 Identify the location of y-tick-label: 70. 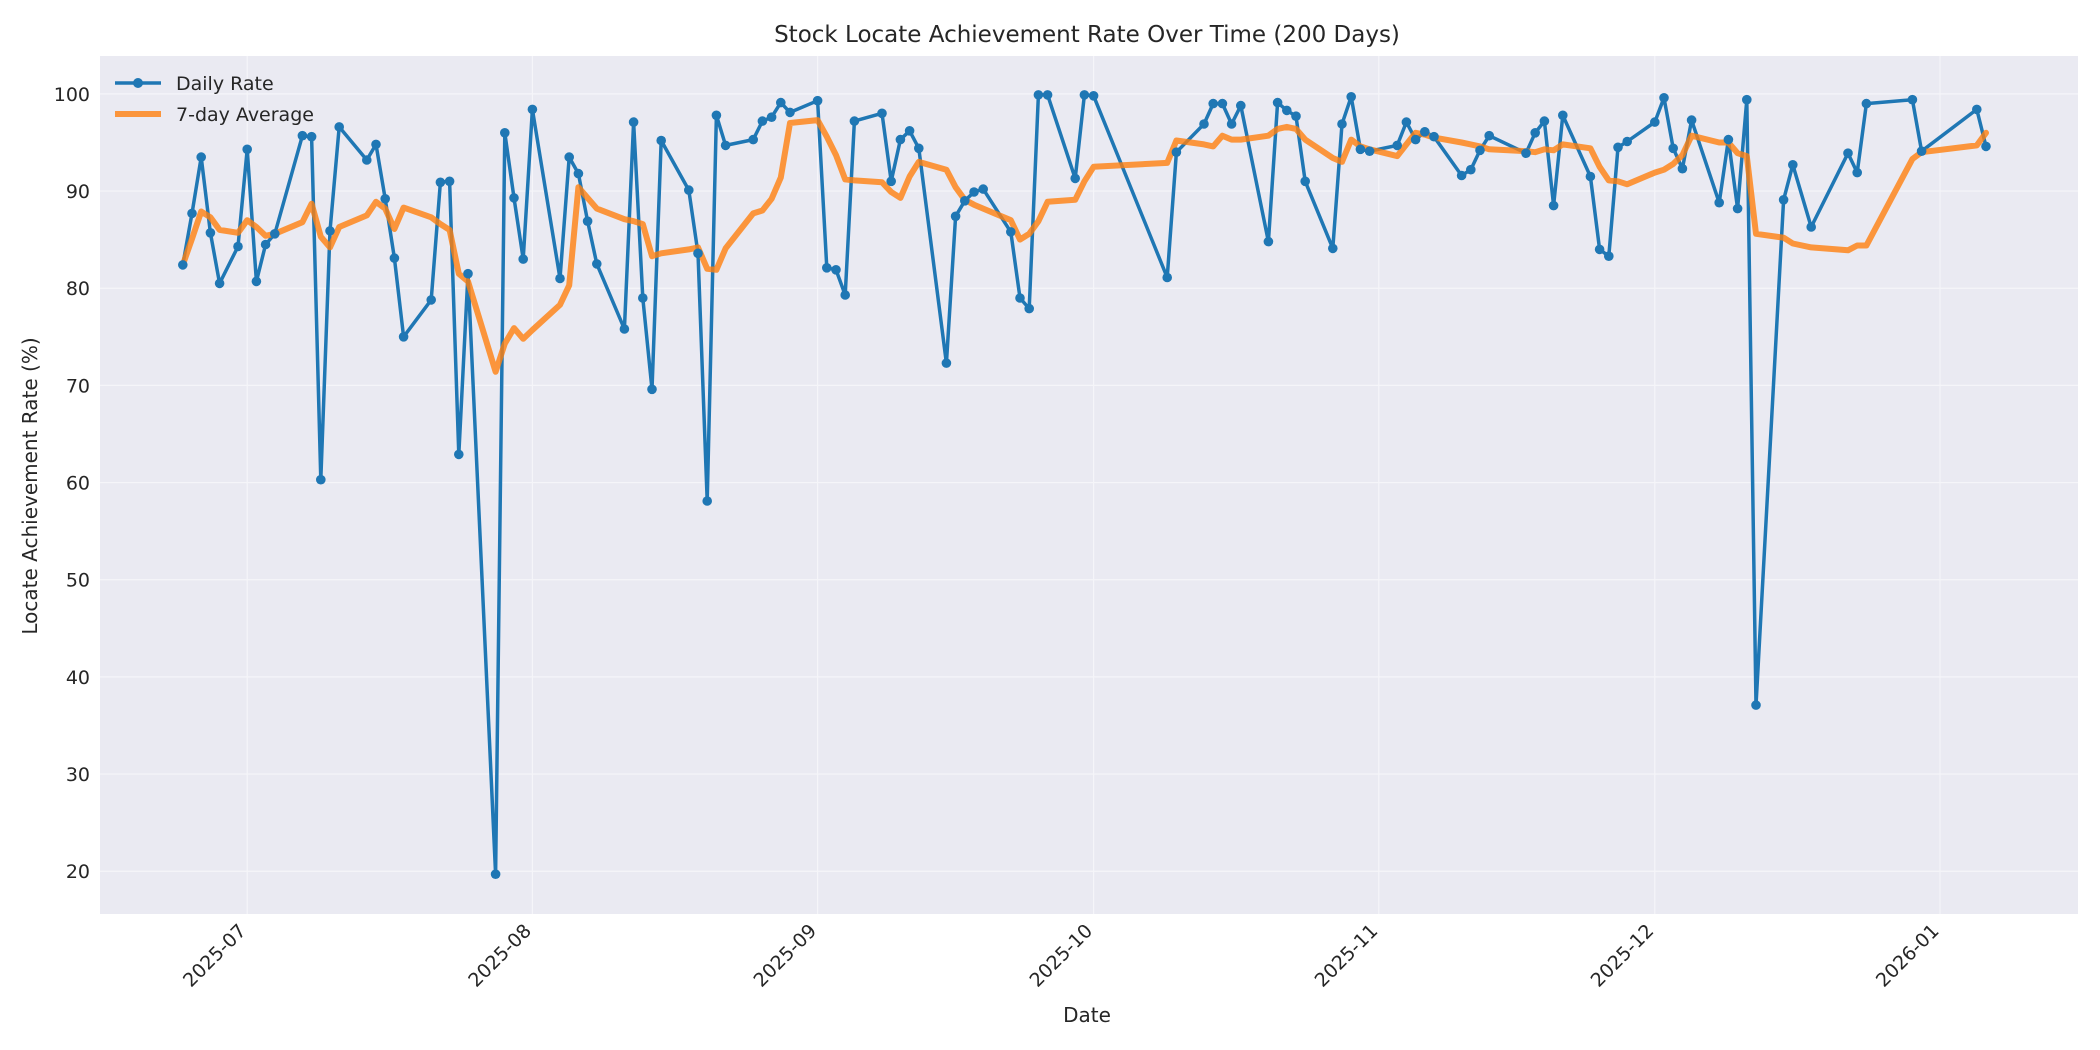
(78, 386).